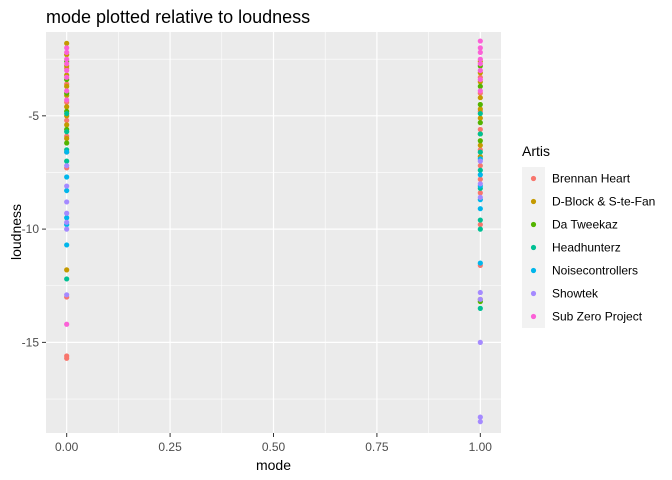  I want to click on legend-label: Showtek, so click(575, 294).